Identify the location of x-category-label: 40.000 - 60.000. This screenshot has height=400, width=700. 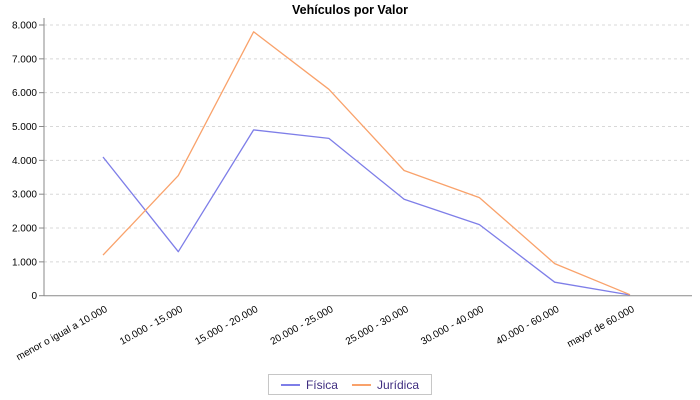
(528, 326).